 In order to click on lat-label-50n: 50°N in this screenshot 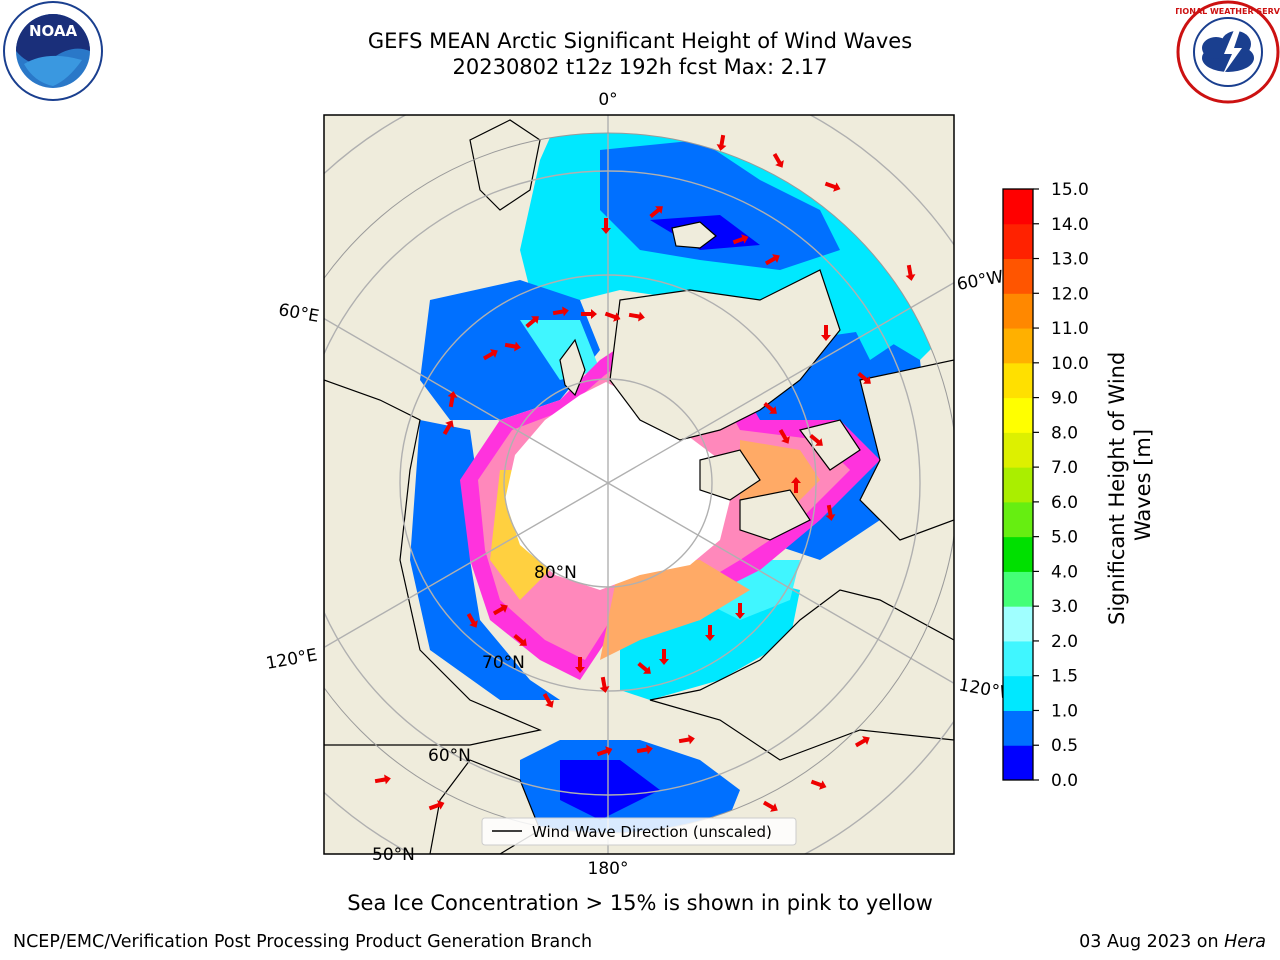, I will do `click(393, 855)`.